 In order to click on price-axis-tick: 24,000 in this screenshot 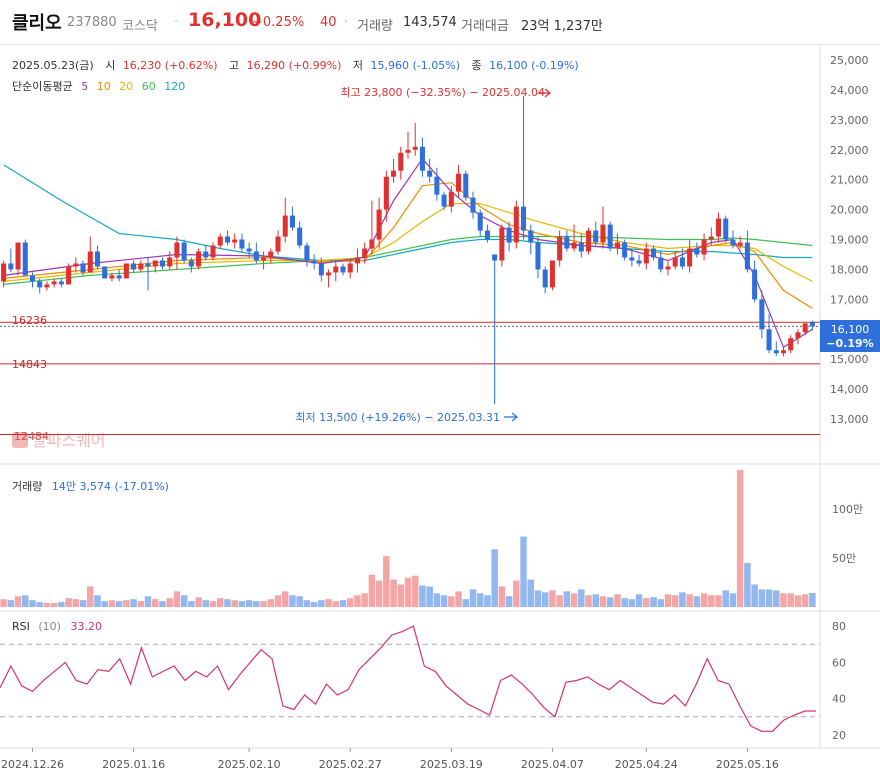, I will do `click(849, 90)`.